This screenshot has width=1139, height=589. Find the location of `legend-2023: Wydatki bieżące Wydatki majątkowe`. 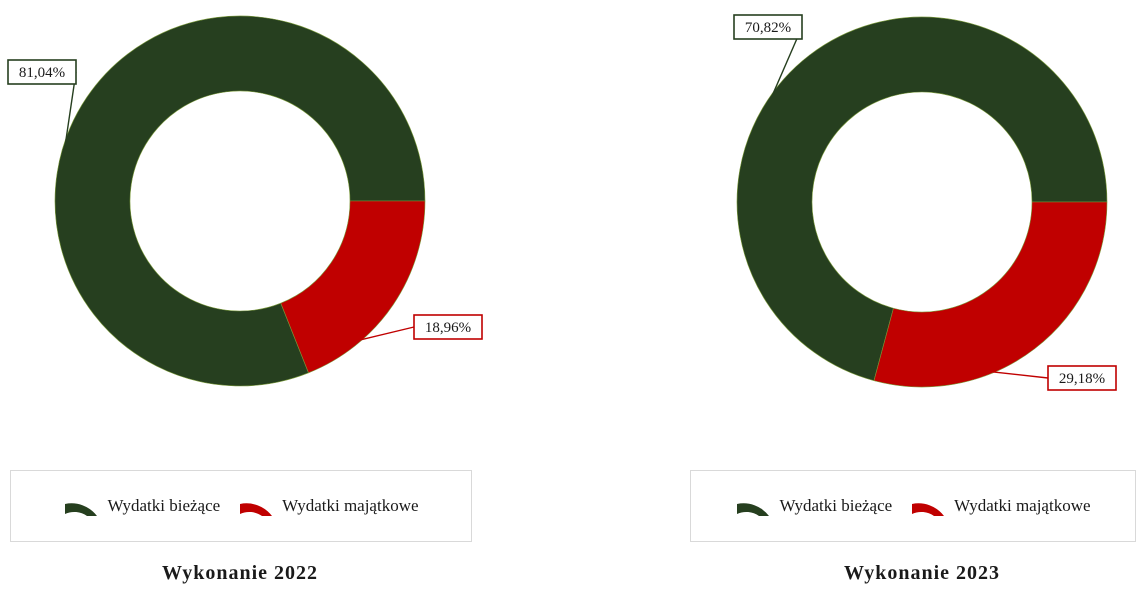

legend-2023: Wydatki bieżące Wydatki majątkowe is located at coordinates (913, 506).